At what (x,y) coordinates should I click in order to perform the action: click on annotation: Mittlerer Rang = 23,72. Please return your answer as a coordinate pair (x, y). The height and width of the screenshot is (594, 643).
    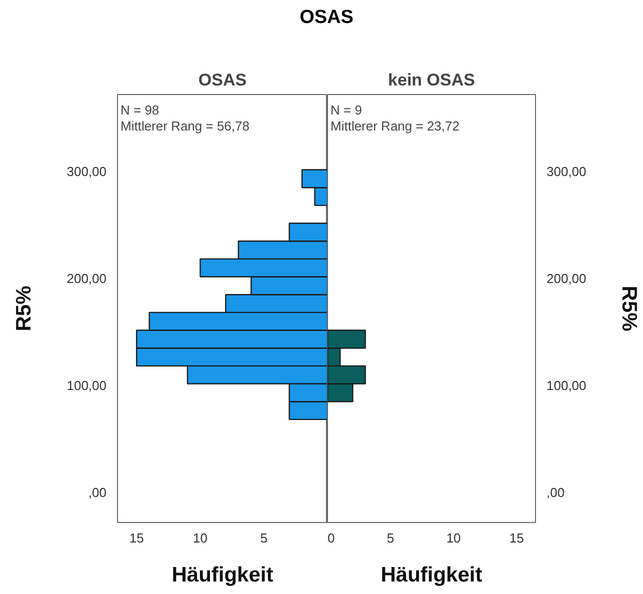
    Looking at the image, I should click on (395, 126).